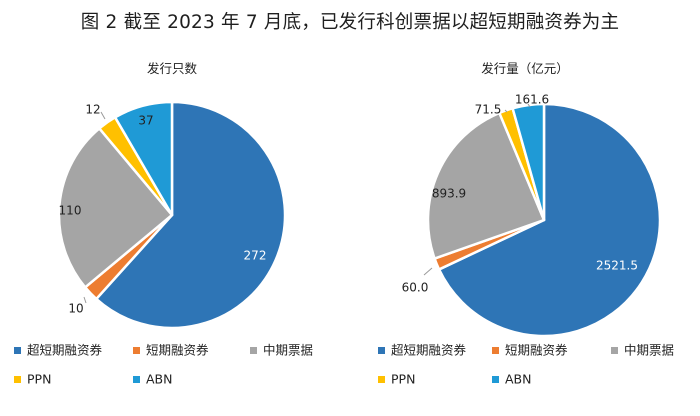 Image resolution: width=700 pixels, height=416 pixels. I want to click on data-label: 110, so click(70, 211).